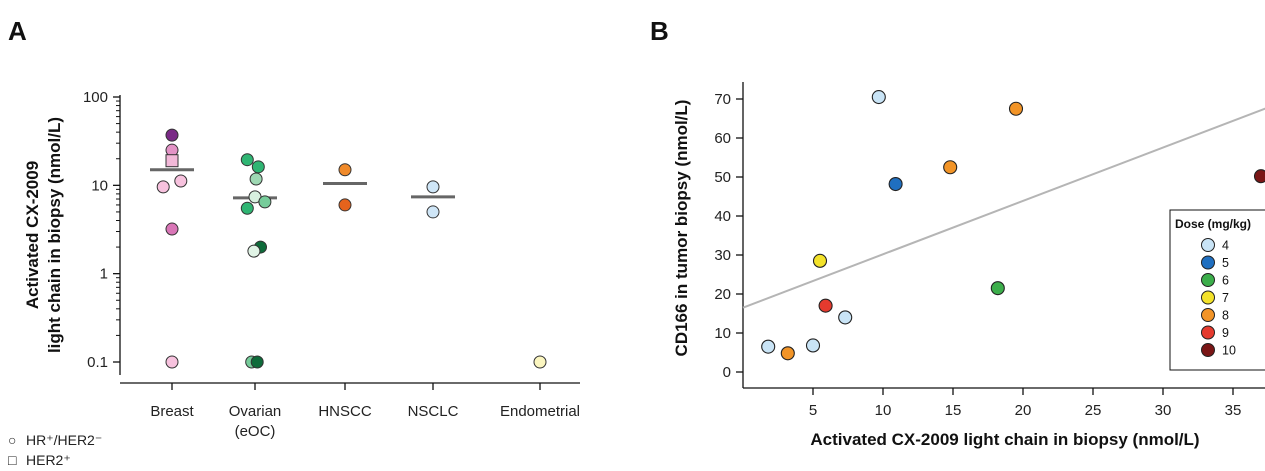 This screenshot has height=471, width=1265. Describe the element at coordinates (12, 440) in the screenshot. I see `shape-key-circle-symbol: ○` at that location.